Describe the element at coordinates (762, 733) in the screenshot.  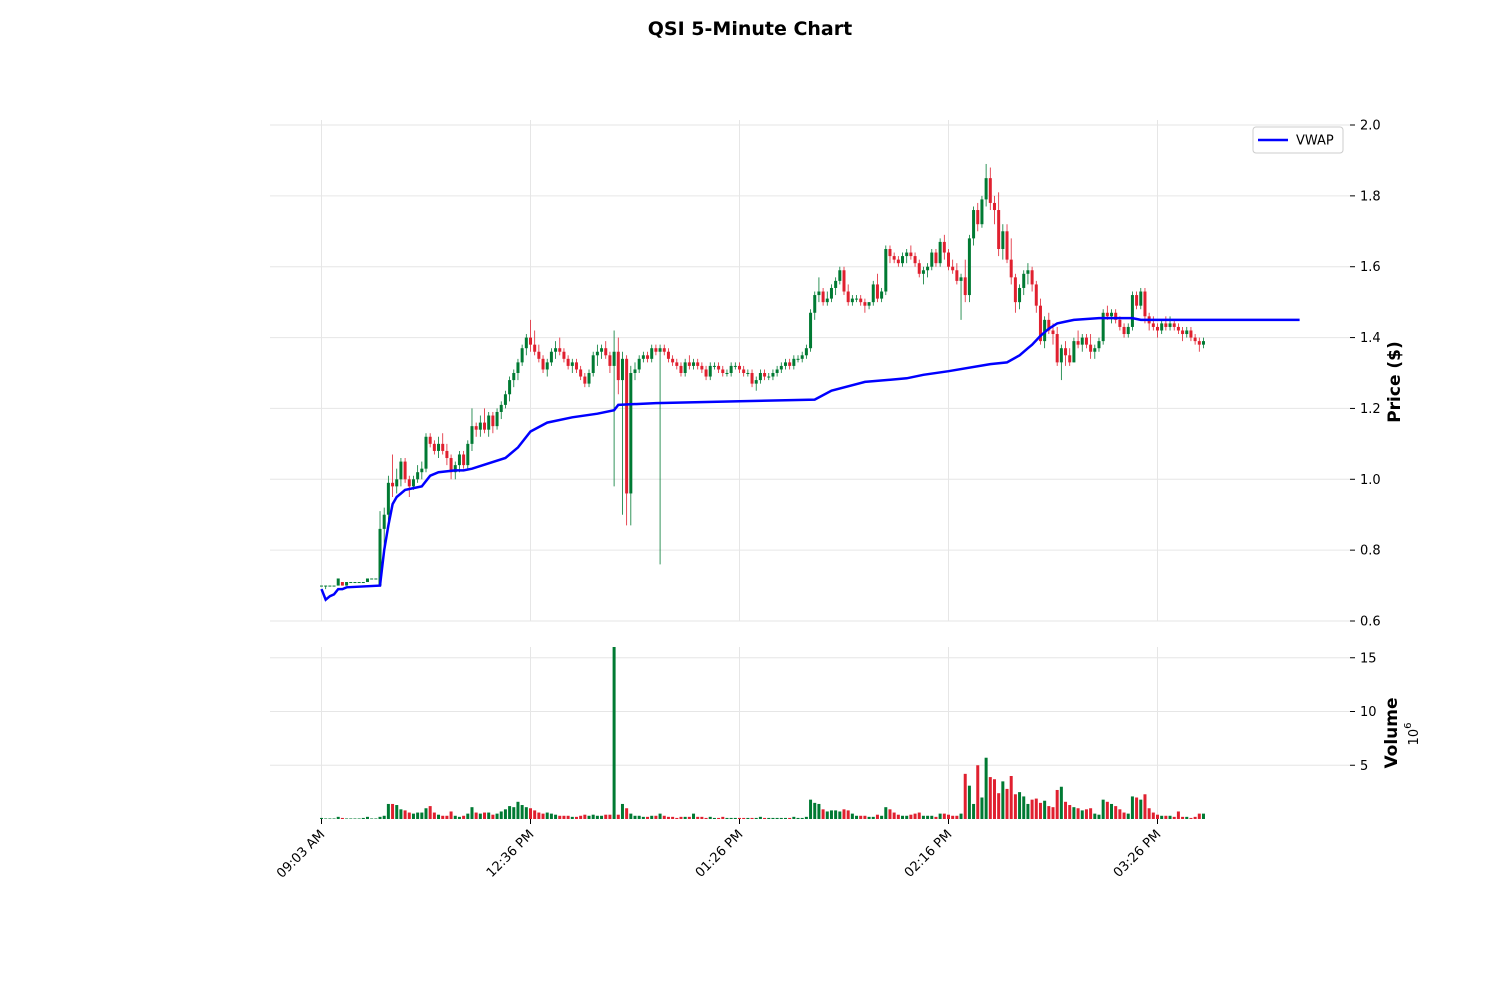
I see `volume-bars` at that location.